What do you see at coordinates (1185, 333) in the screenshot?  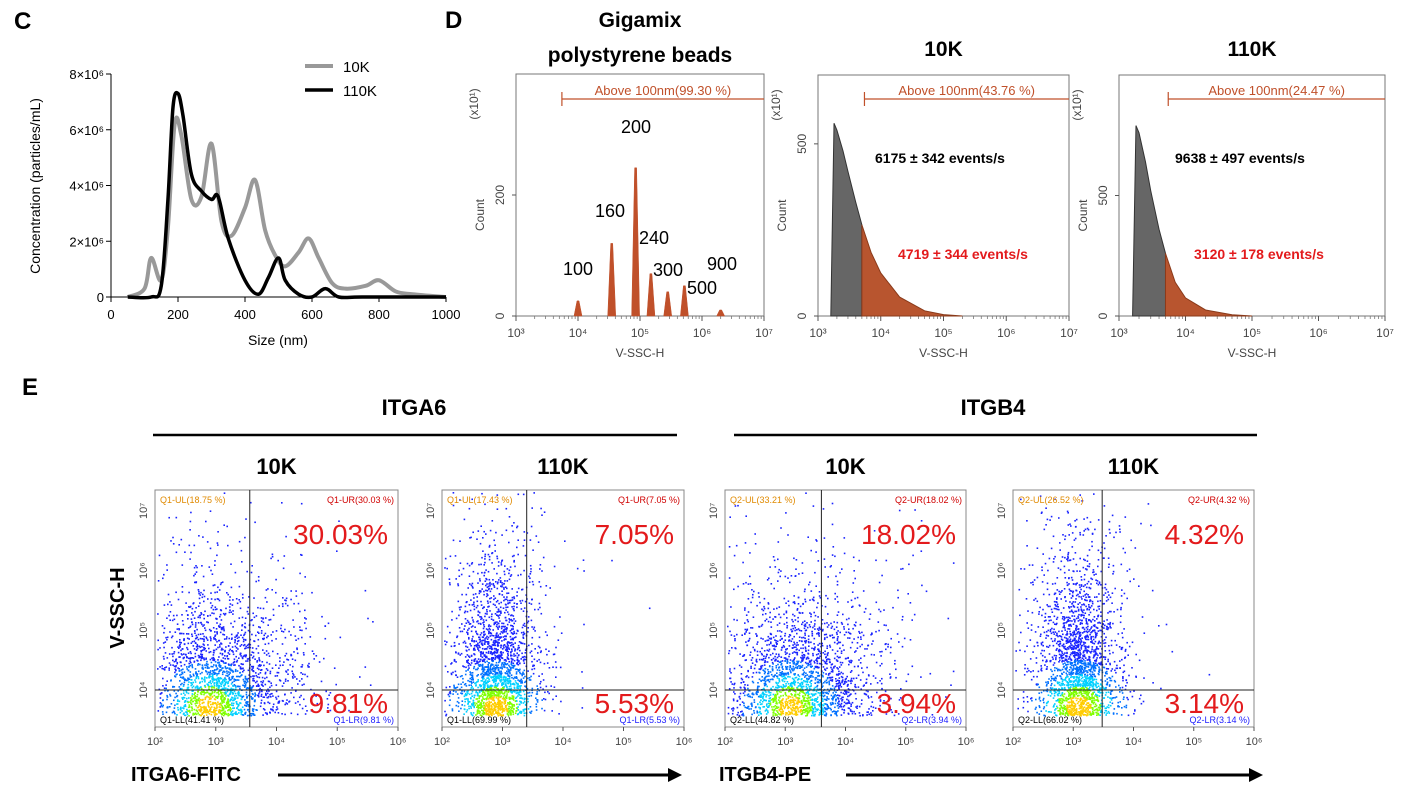 I see `d-x-tick-label: 10⁴` at bounding box center [1185, 333].